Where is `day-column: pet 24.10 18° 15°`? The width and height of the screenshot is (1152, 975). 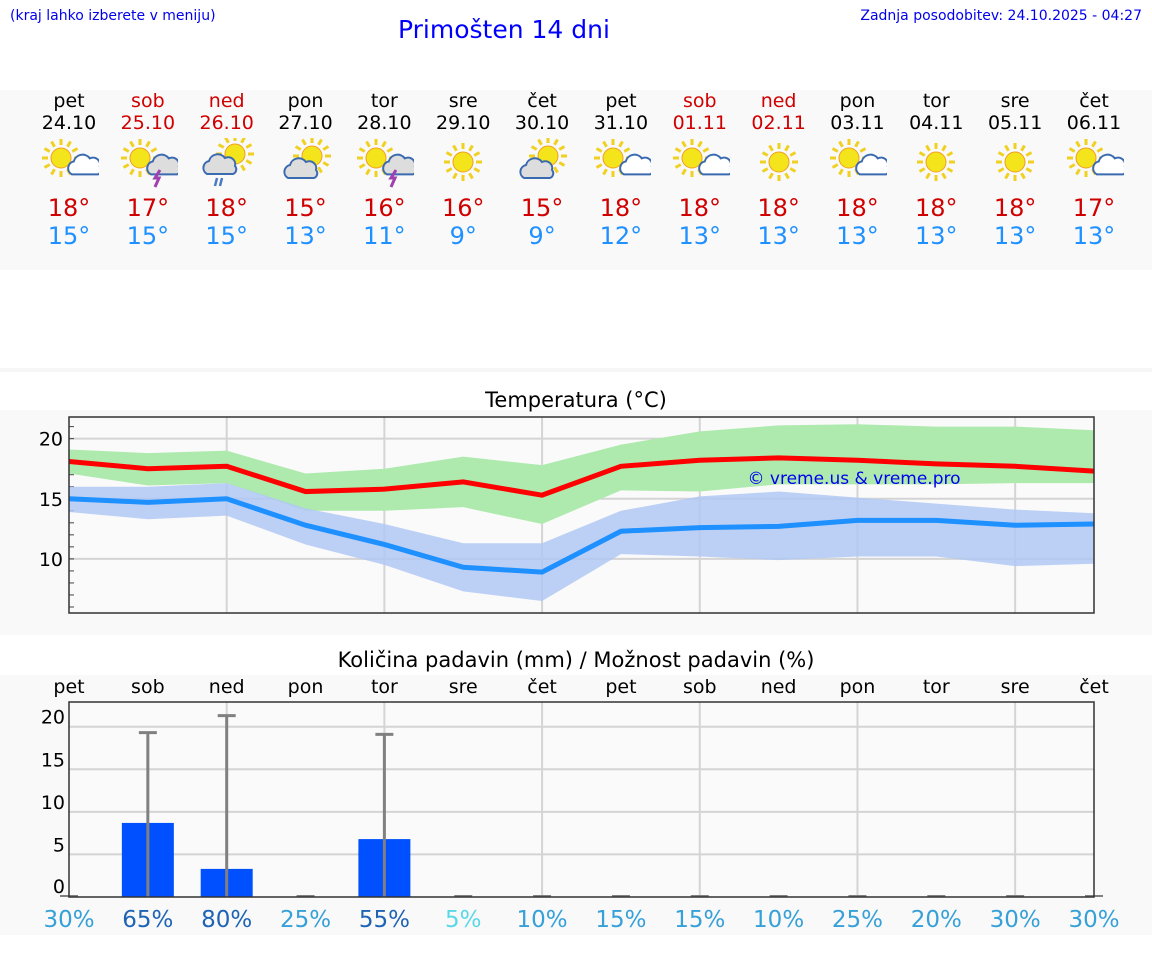 day-column: pet 24.10 18° 15° is located at coordinates (69, 170).